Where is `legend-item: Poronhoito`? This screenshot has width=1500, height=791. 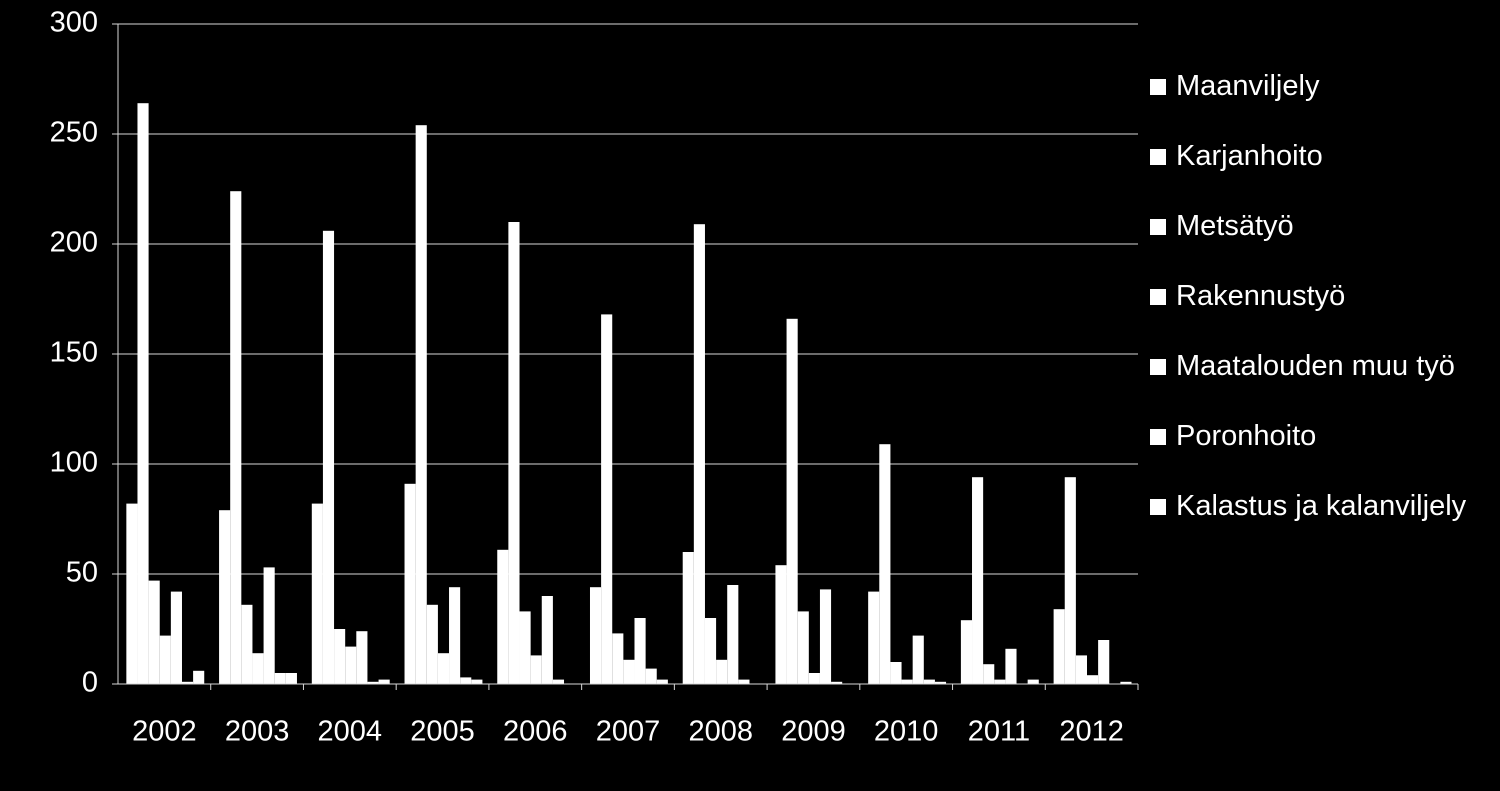
legend-item: Poronhoito is located at coordinates (1322, 451).